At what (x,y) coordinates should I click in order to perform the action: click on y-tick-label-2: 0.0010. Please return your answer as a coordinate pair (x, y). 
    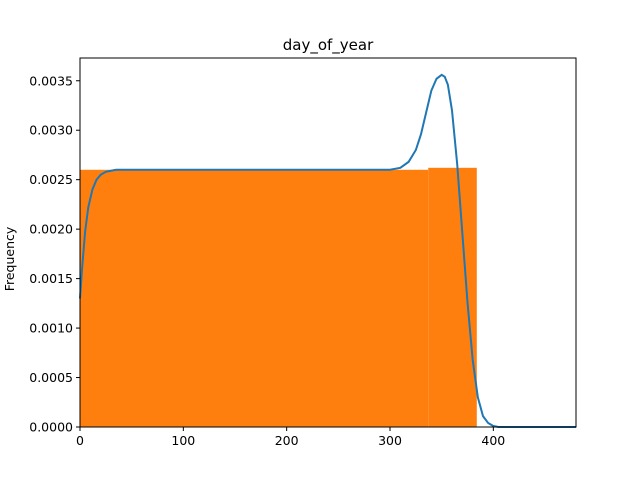
    Looking at the image, I should click on (51, 328).